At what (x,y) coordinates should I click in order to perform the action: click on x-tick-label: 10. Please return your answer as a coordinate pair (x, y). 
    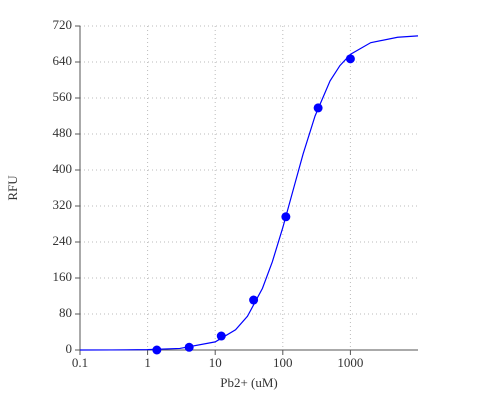
    Looking at the image, I should click on (215, 362).